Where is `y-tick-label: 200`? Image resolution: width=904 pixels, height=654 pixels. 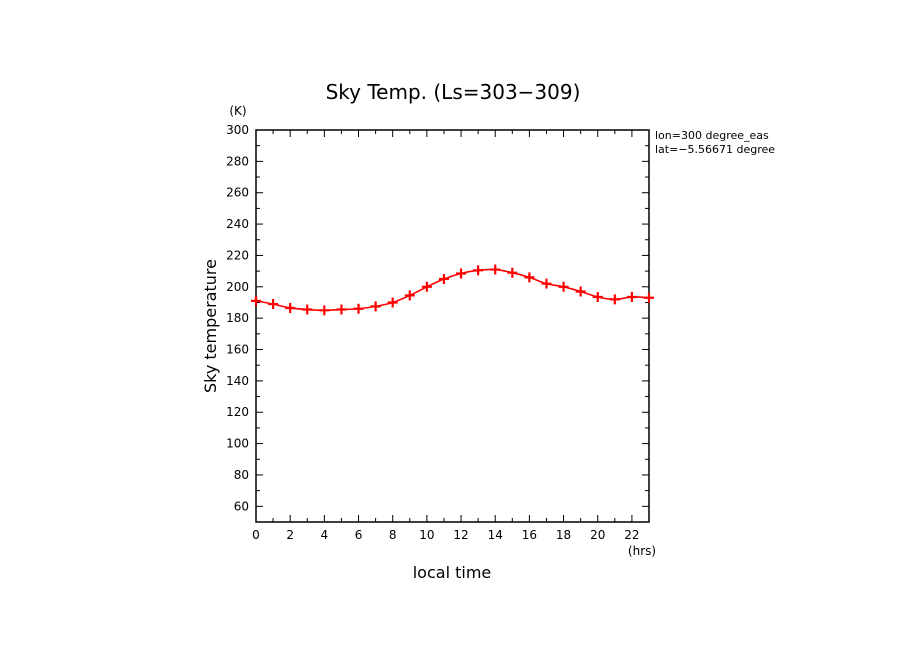 y-tick-label: 200 is located at coordinates (237, 287).